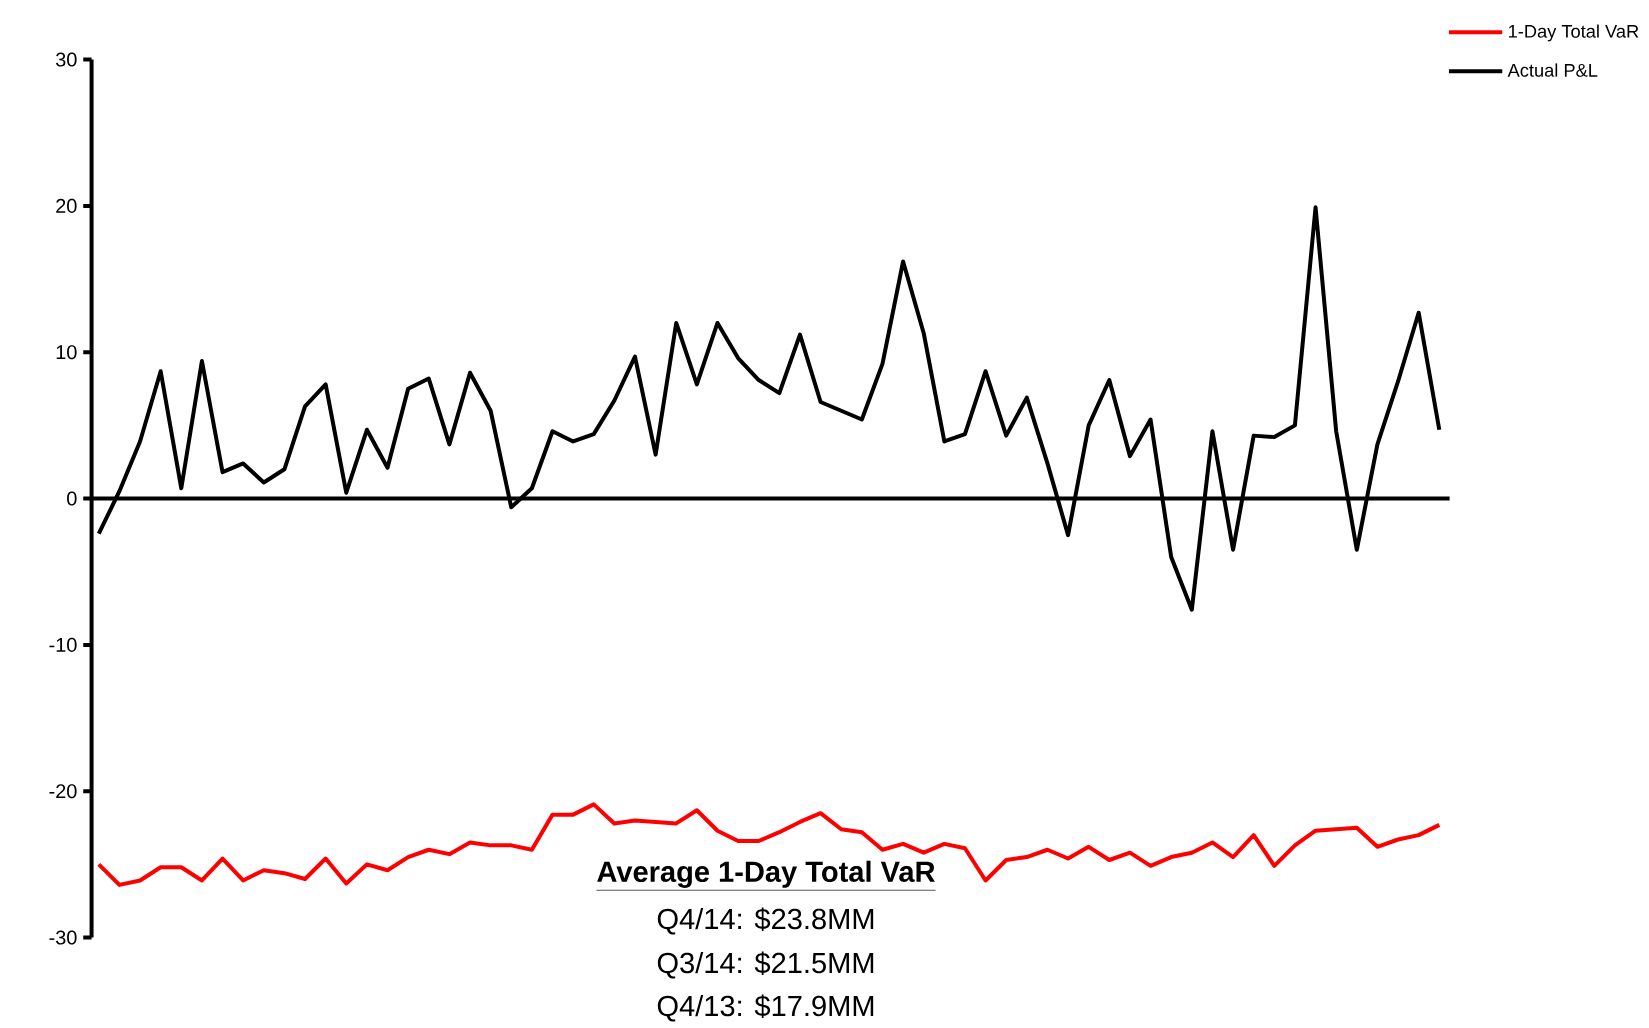  Describe the element at coordinates (63, 791) in the screenshot. I see `y-tick-label: -20` at that location.